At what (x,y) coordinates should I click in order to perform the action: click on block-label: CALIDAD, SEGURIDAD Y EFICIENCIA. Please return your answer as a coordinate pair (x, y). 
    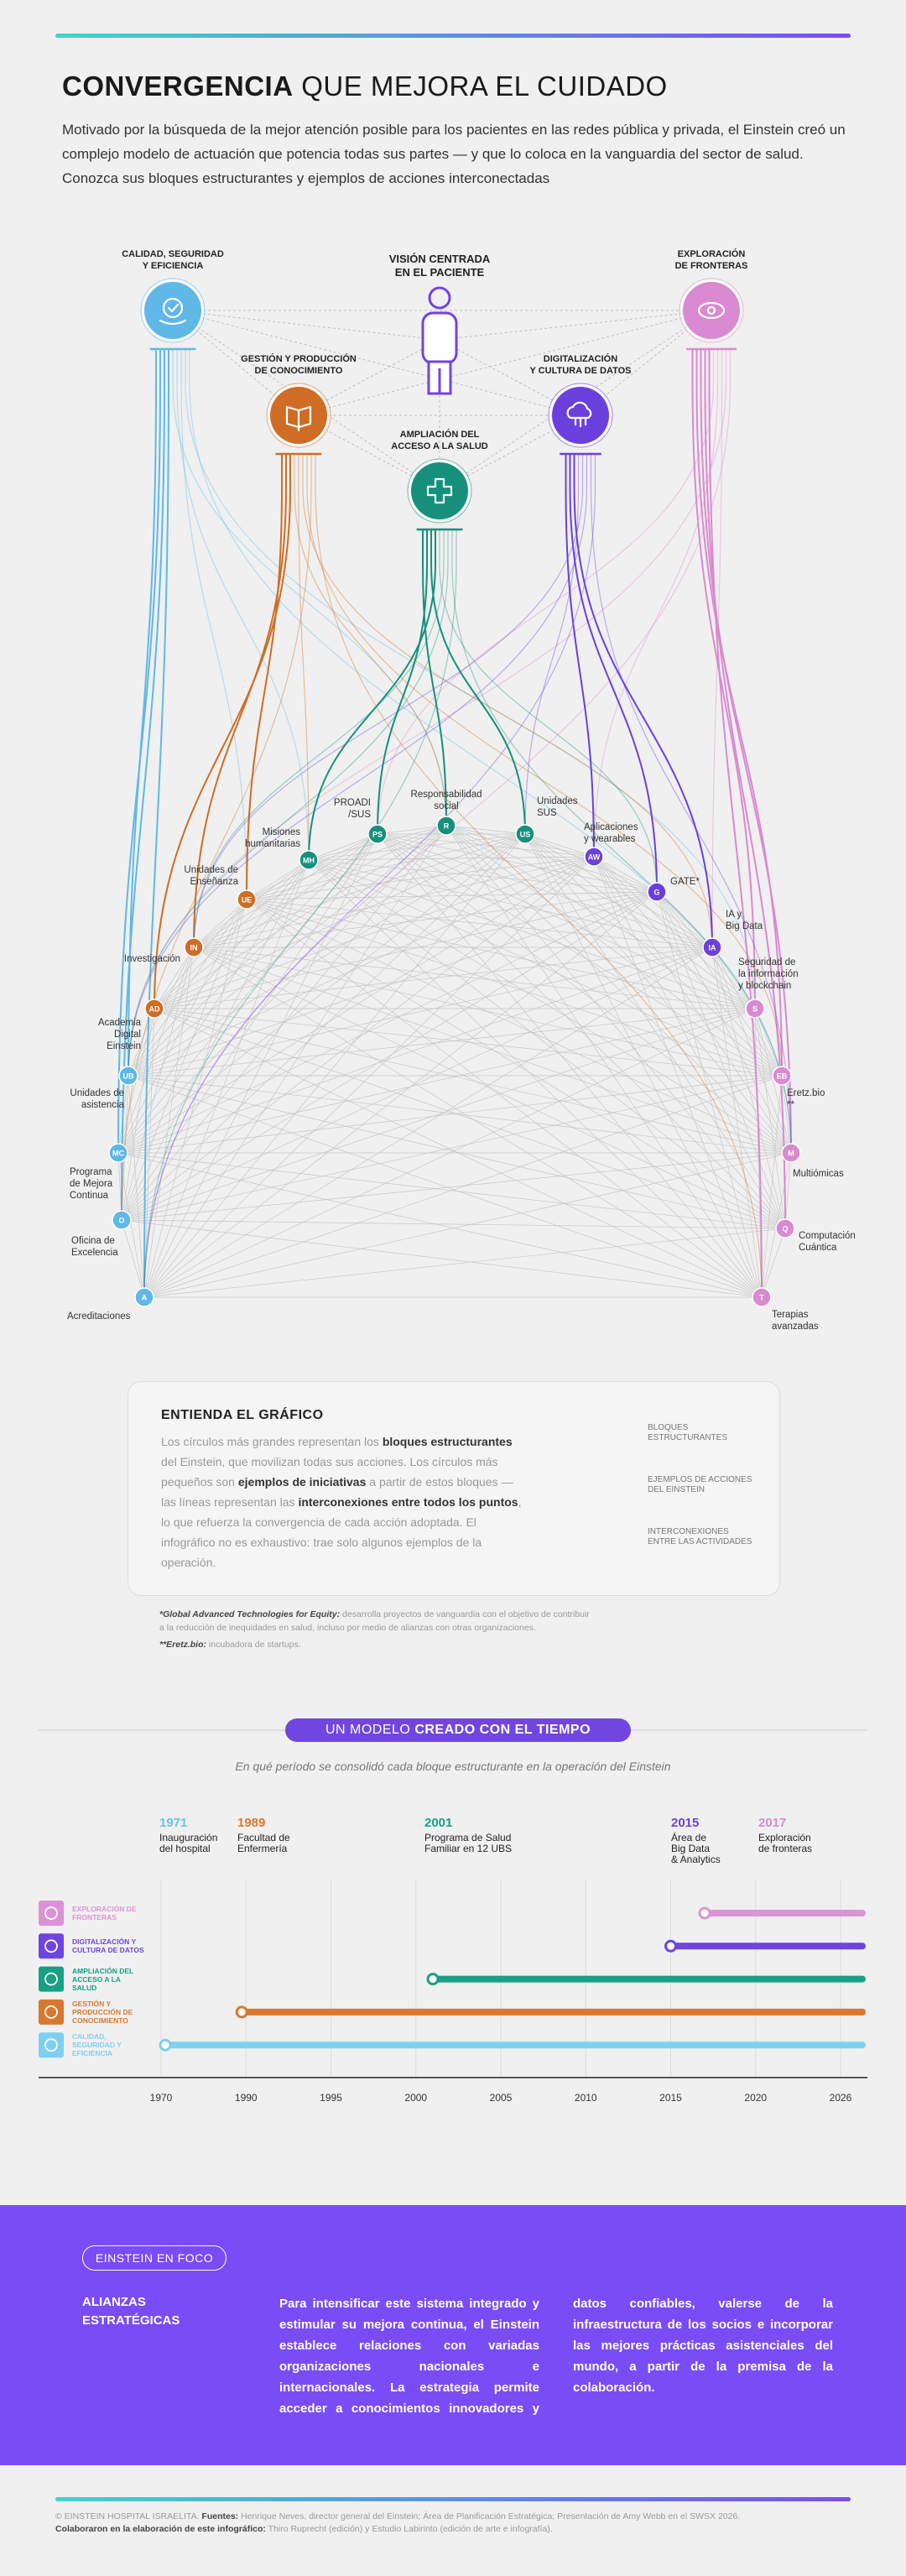
    Looking at the image, I should click on (173, 260).